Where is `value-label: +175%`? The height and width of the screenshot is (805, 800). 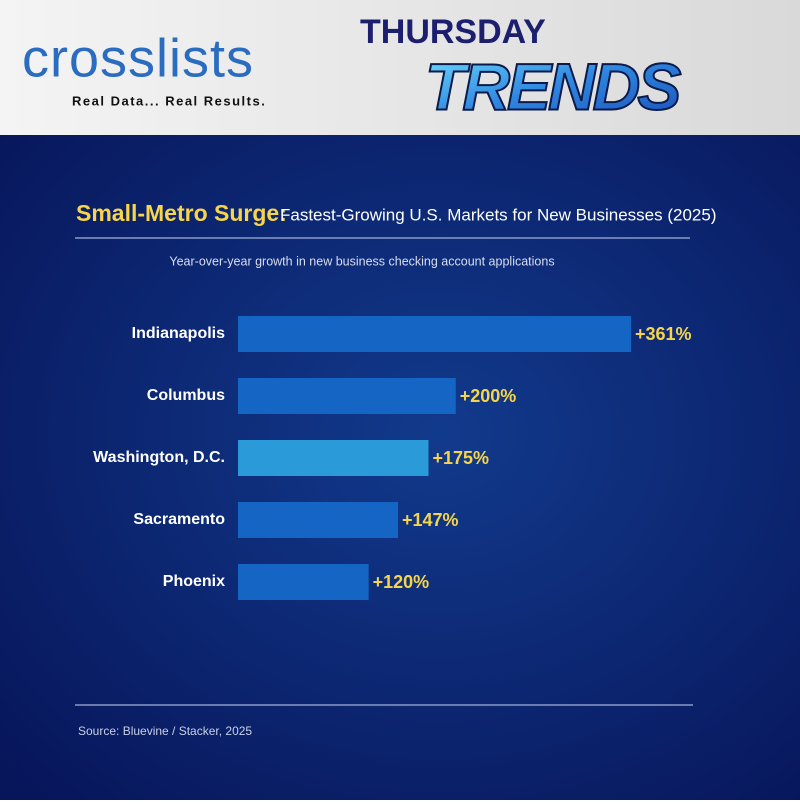 value-label: +175% is located at coordinates (461, 458).